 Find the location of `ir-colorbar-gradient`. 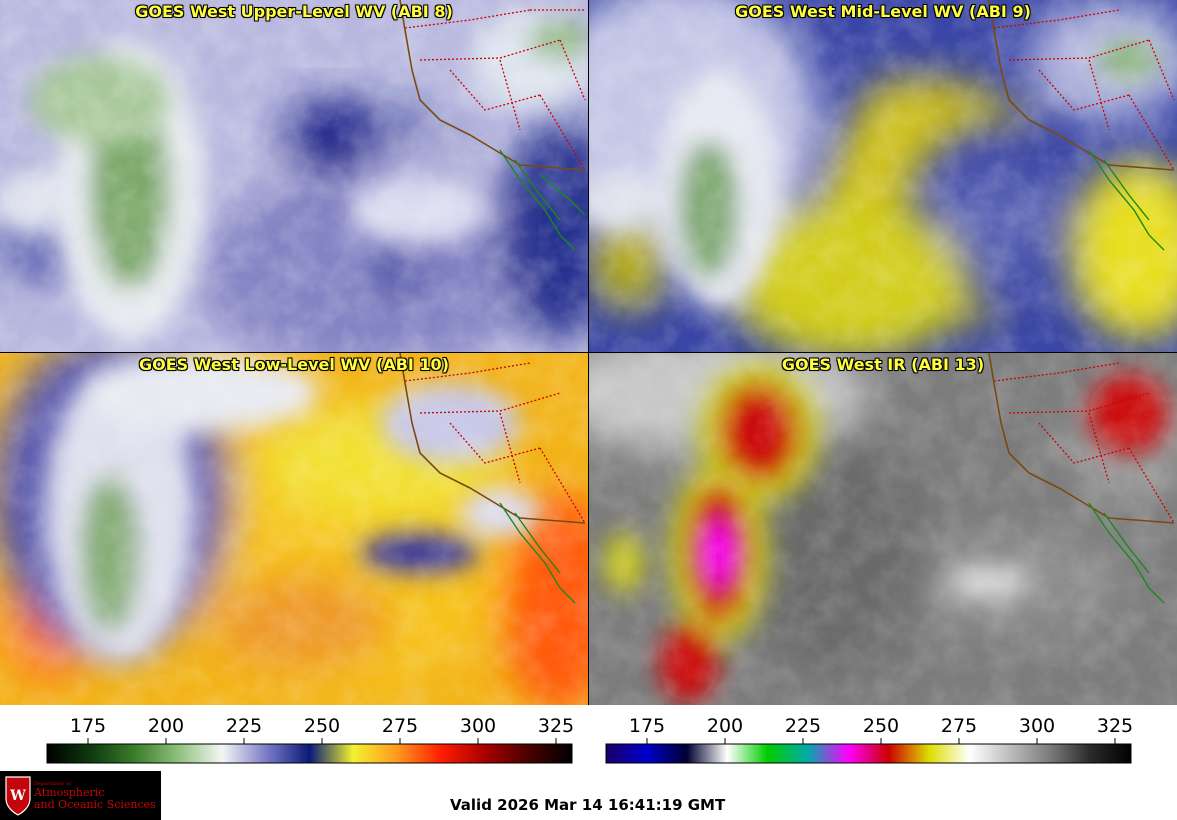

ir-colorbar-gradient is located at coordinates (868, 753).